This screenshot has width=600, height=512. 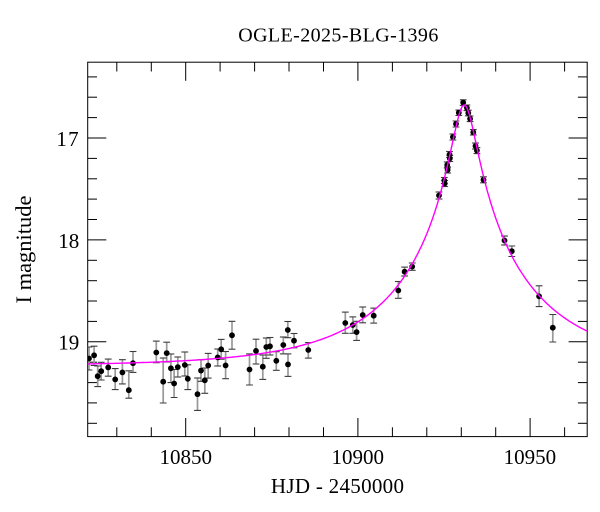 I want to click on svg-text: 18, so click(x=68, y=241).